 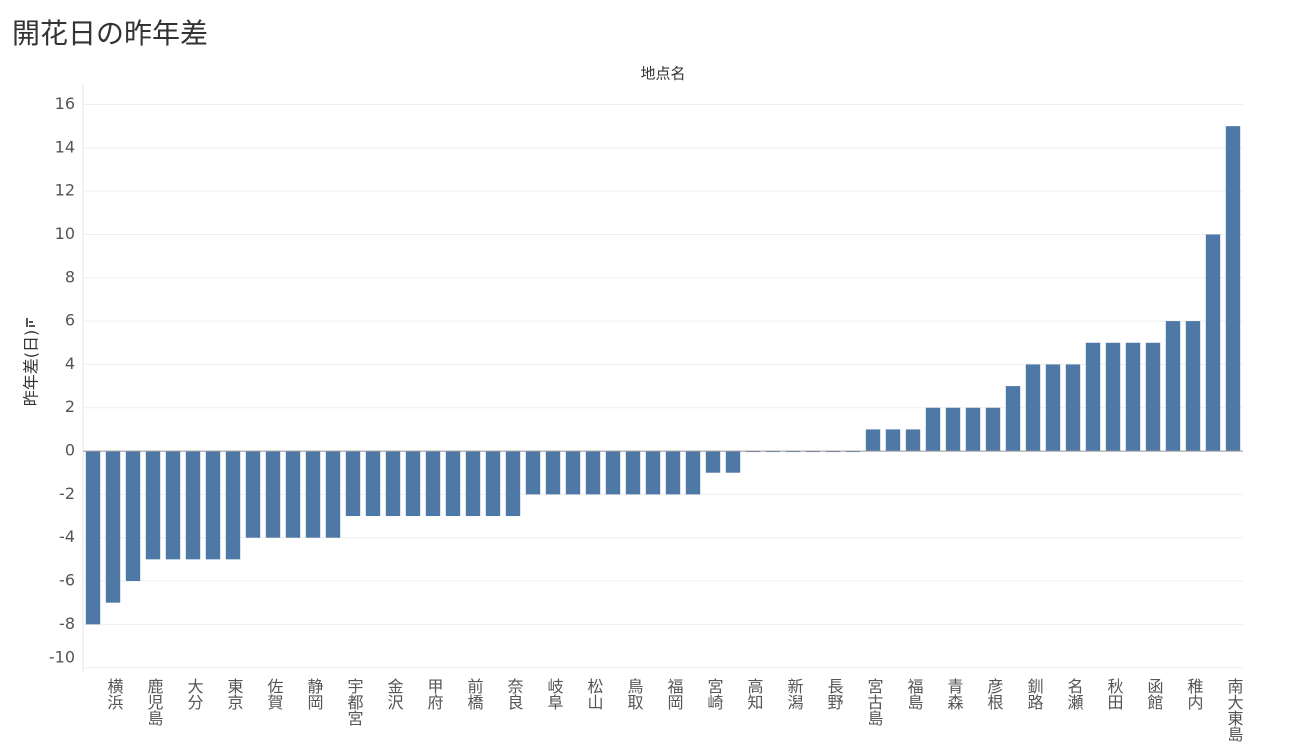 What do you see at coordinates (114, 694) in the screenshot?
I see `x-tick-label: 横浜` at bounding box center [114, 694].